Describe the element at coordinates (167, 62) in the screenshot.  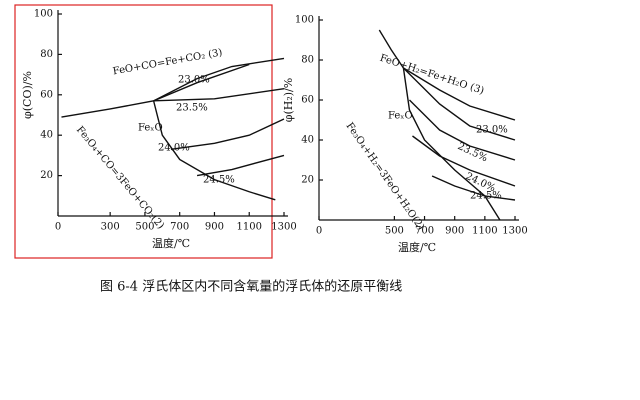
I see `curve-label: FeO+CO=Fe+CO₂ (3)` at that location.